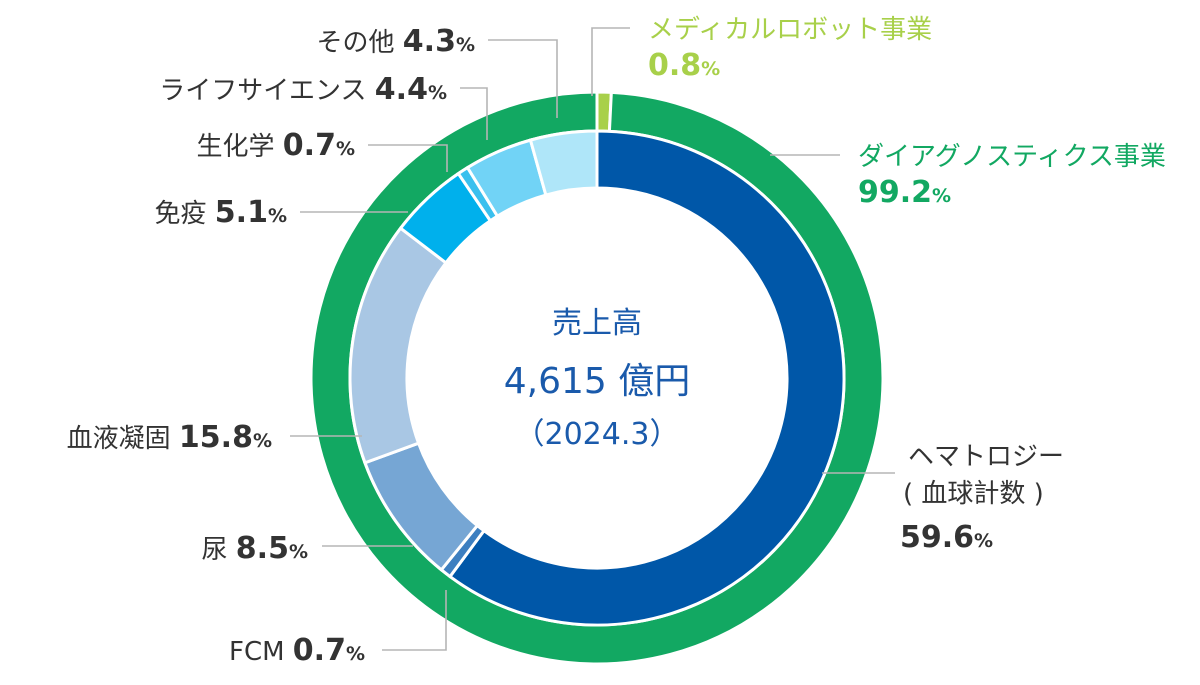  What do you see at coordinates (941, 196) in the screenshot?
I see `label-diagnostics-value-unit: %` at bounding box center [941, 196].